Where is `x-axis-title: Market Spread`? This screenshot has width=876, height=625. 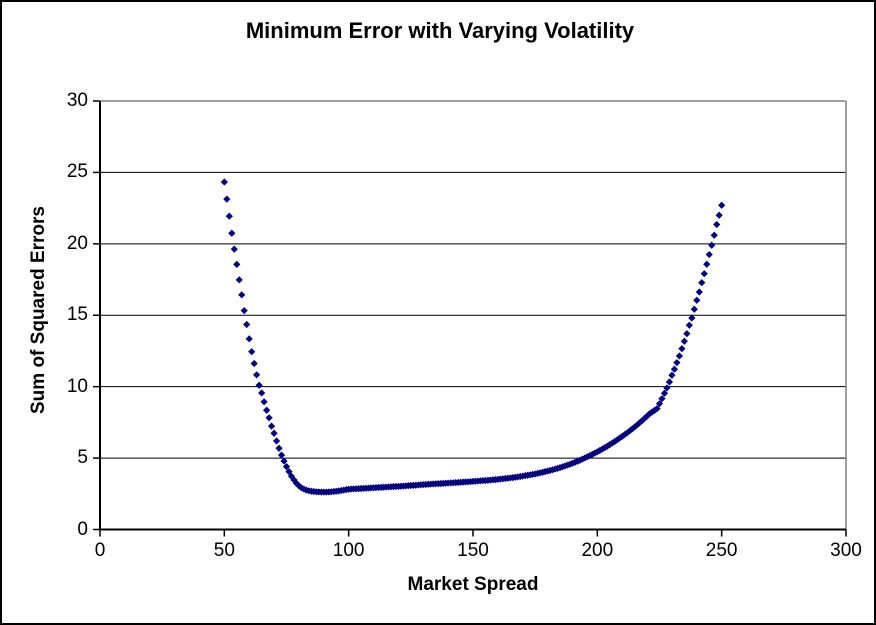
x-axis-title: Market Spread is located at coordinates (473, 584).